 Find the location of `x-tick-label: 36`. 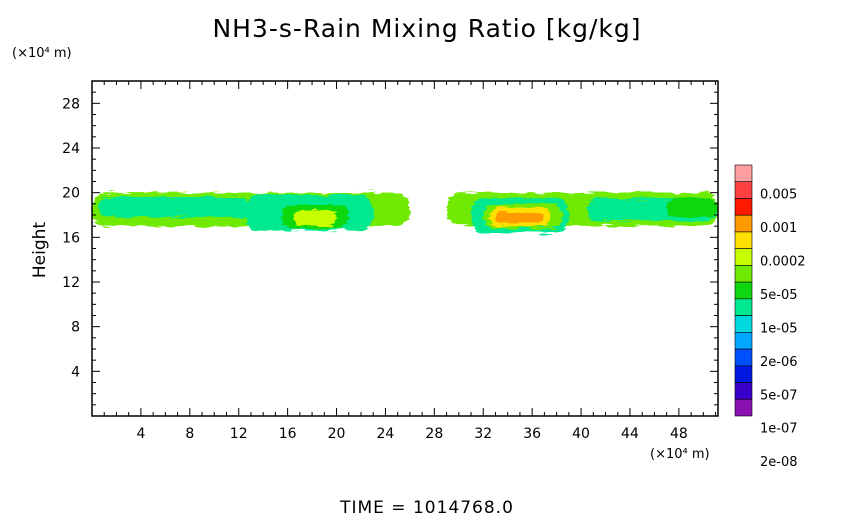

x-tick-label: 36 is located at coordinates (532, 434).